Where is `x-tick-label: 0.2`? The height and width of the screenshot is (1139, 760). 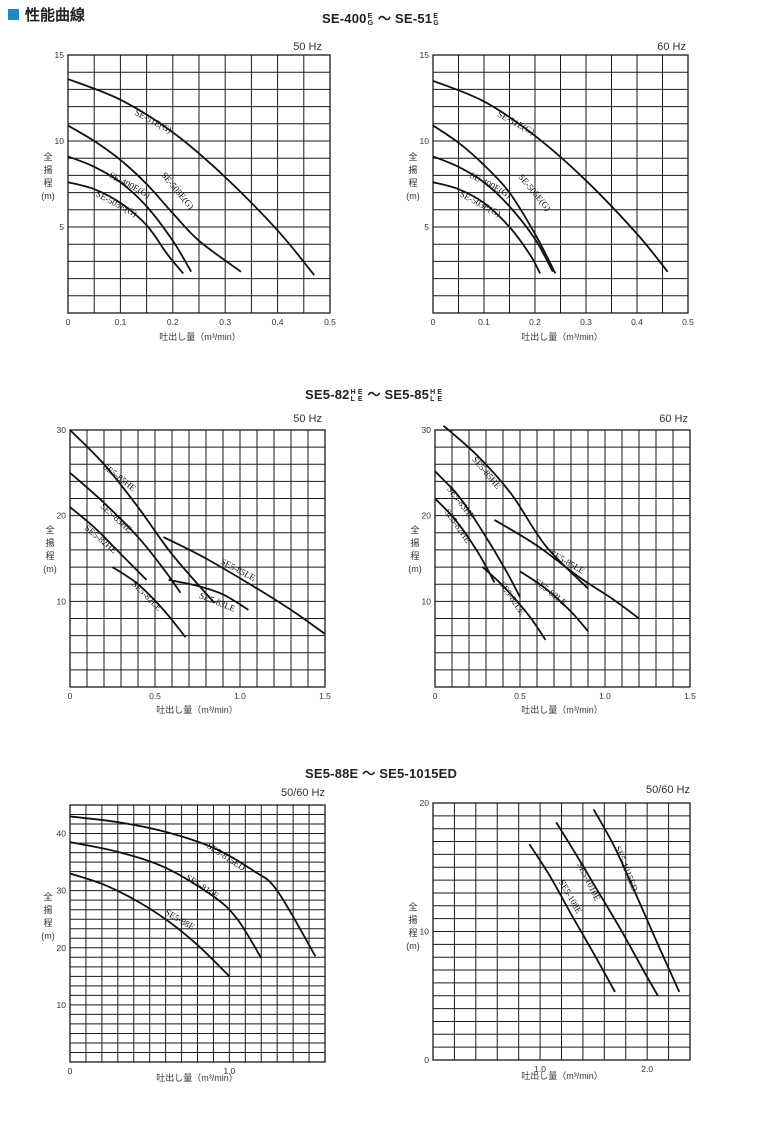 x-tick-label: 0.2 is located at coordinates (173, 322).